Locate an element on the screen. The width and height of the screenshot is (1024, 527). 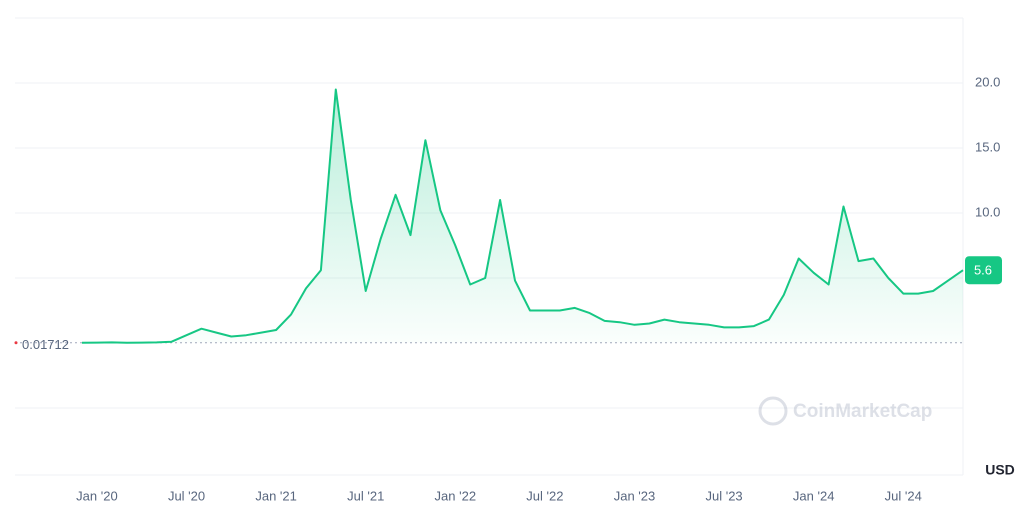
x-tick-label: Jul '24 is located at coordinates (903, 495).